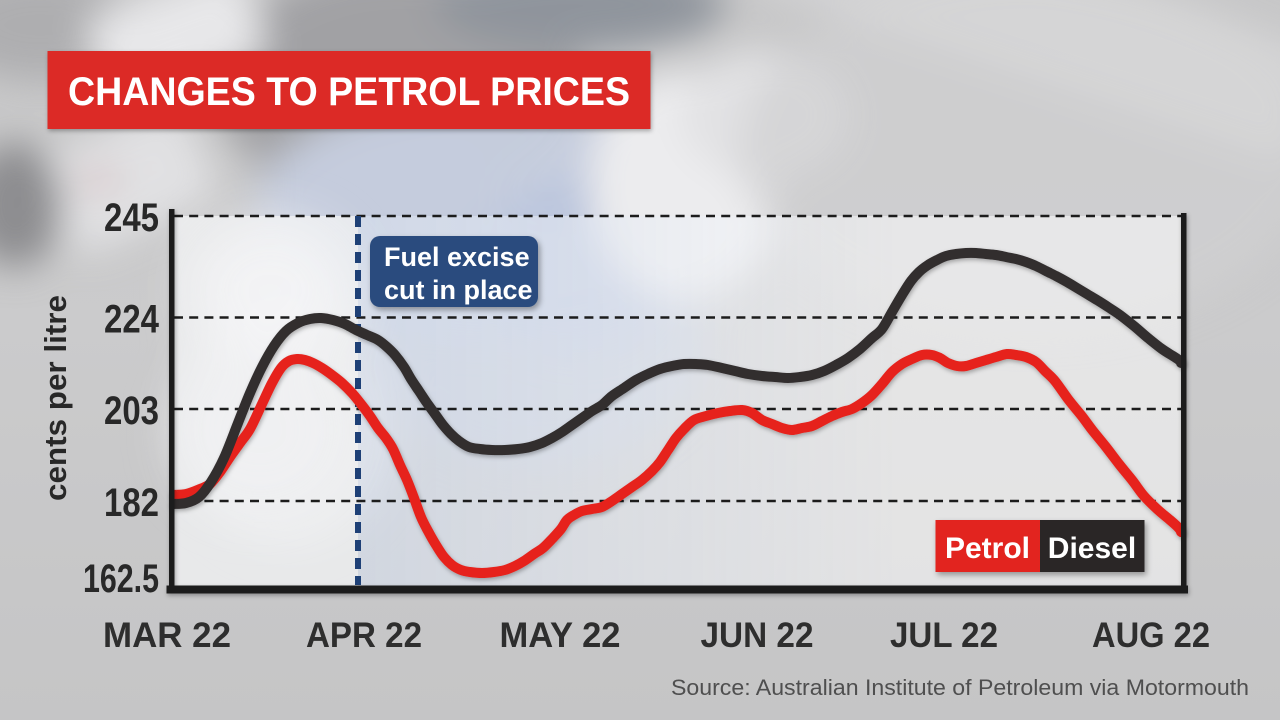 Image resolution: width=1280 pixels, height=720 pixels. Describe the element at coordinates (131, 218) in the screenshot. I see `svg-text: 245` at that location.